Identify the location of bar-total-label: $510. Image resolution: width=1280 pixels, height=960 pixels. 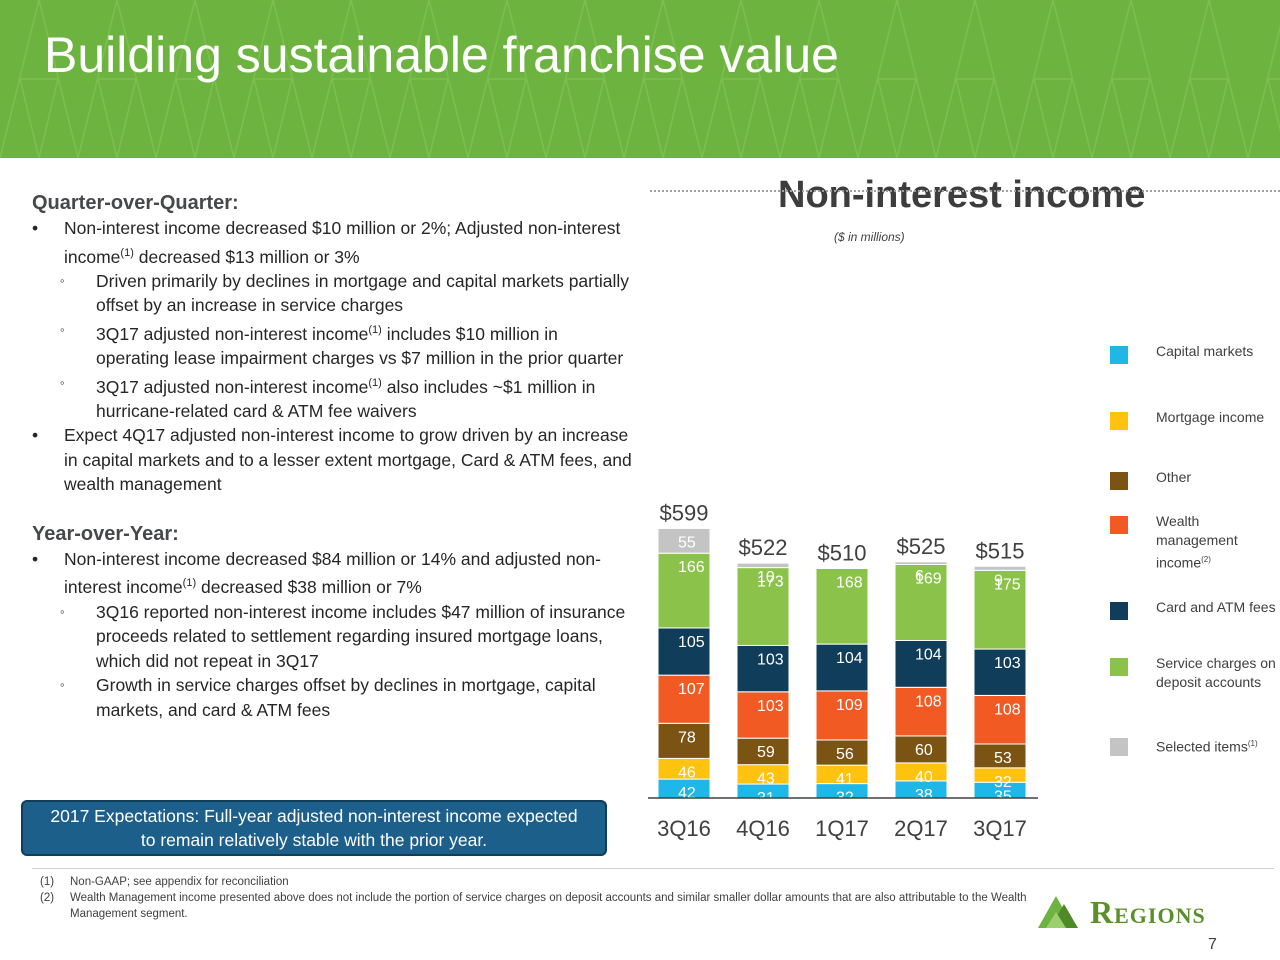
(842, 553).